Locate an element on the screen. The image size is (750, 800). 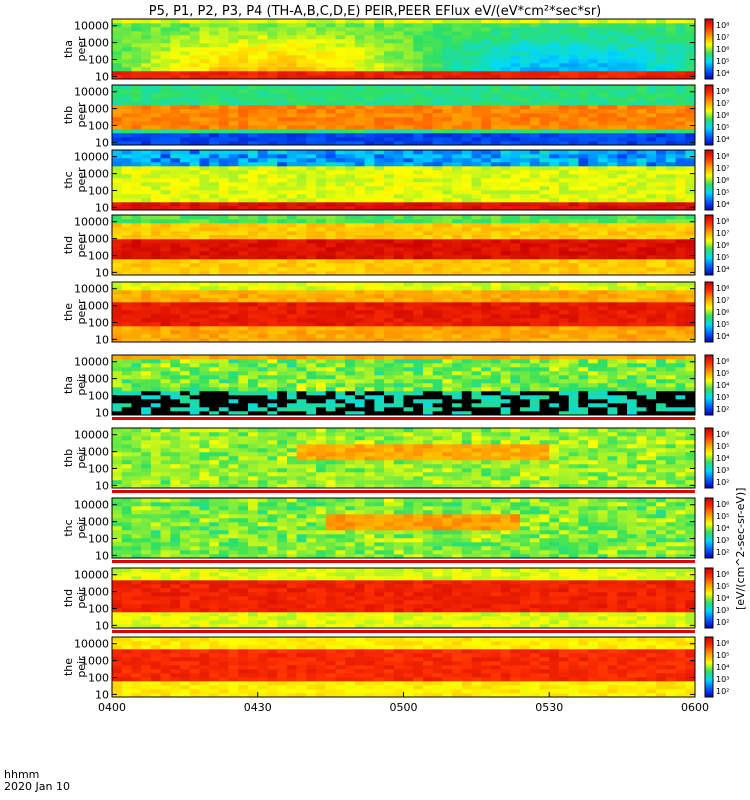
colorbar-tick-label: 10⁸ is located at coordinates (722, 221).